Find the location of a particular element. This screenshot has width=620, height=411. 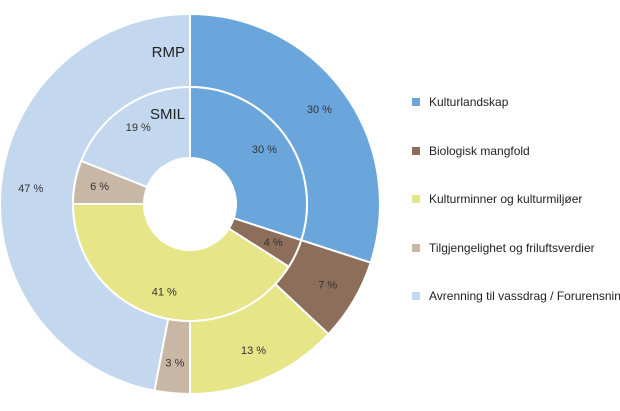

inner-slice-avrenning-til-vassdrag-forurensning is located at coordinates (135, 137).